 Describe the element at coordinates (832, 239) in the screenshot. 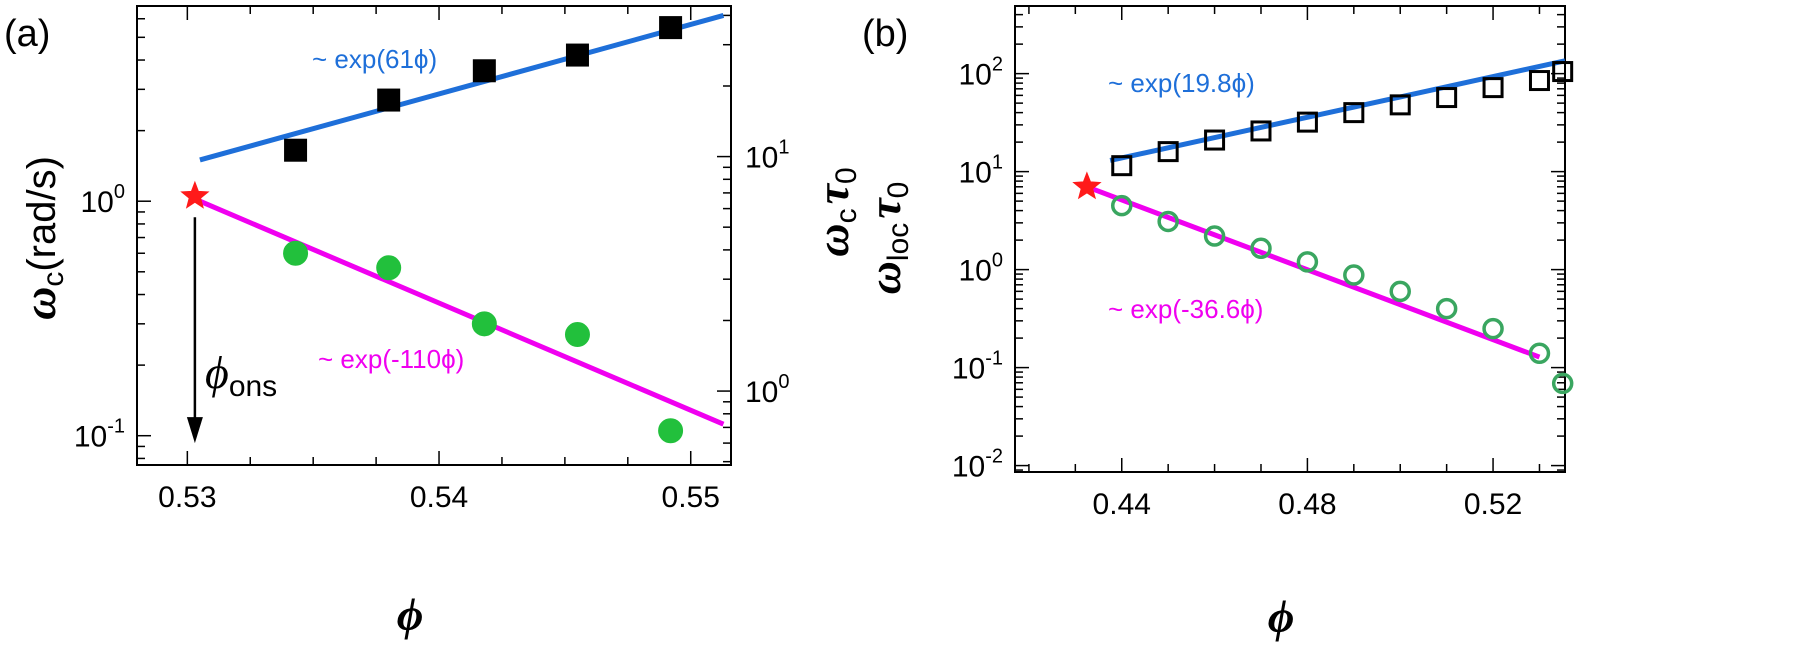

I see `right-ylabel-main: ω` at that location.